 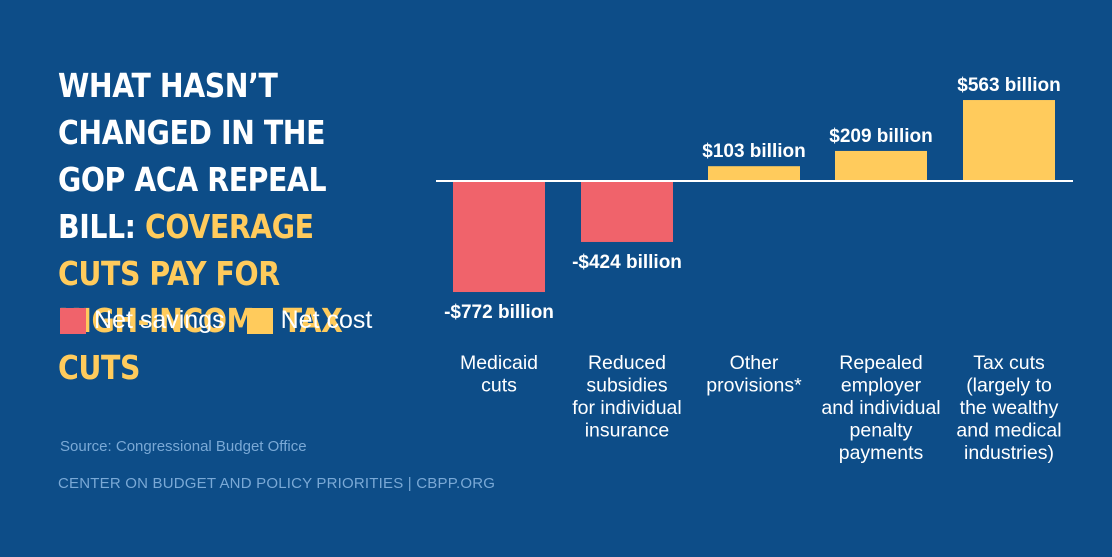 I want to click on data-label-3: $103 billion, so click(x=753, y=151).